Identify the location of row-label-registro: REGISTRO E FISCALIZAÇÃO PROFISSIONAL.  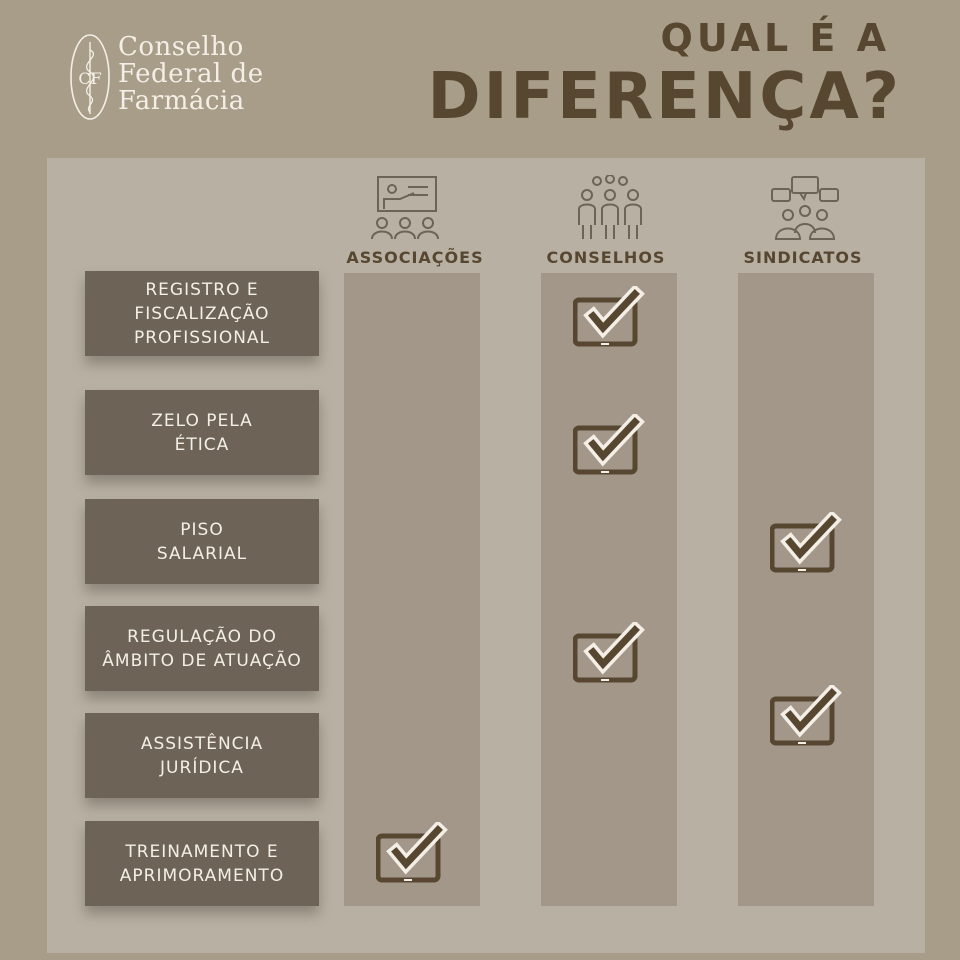
(202, 313).